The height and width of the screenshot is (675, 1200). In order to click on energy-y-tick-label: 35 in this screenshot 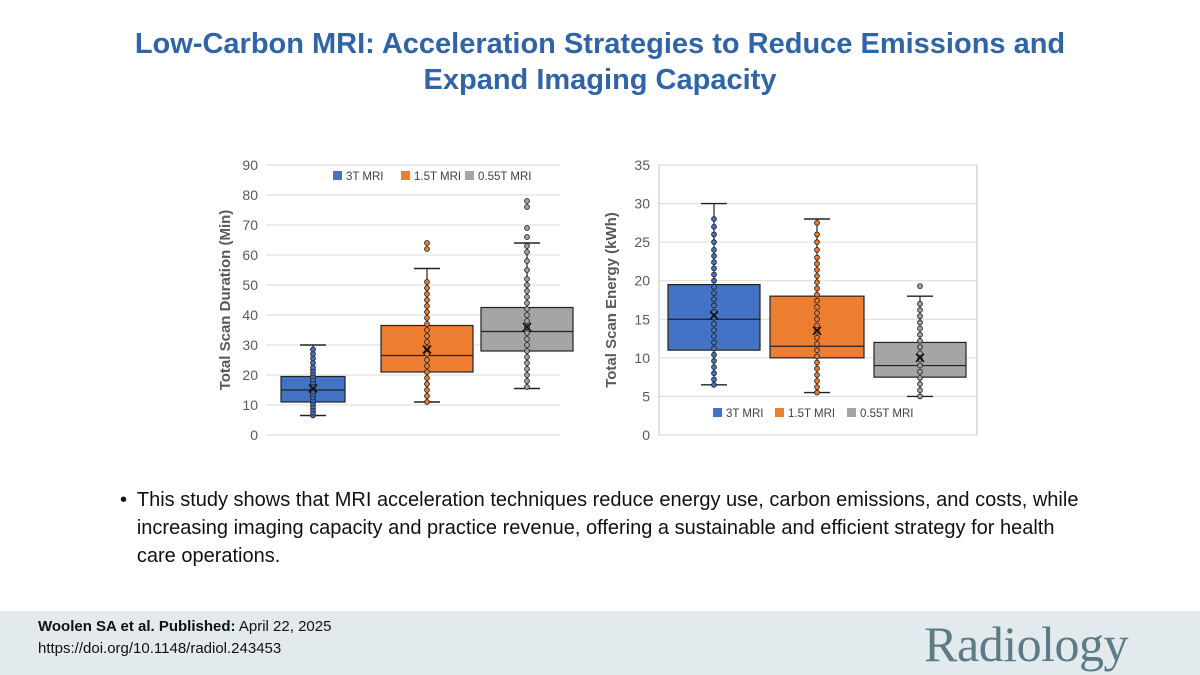, I will do `click(642, 165)`.